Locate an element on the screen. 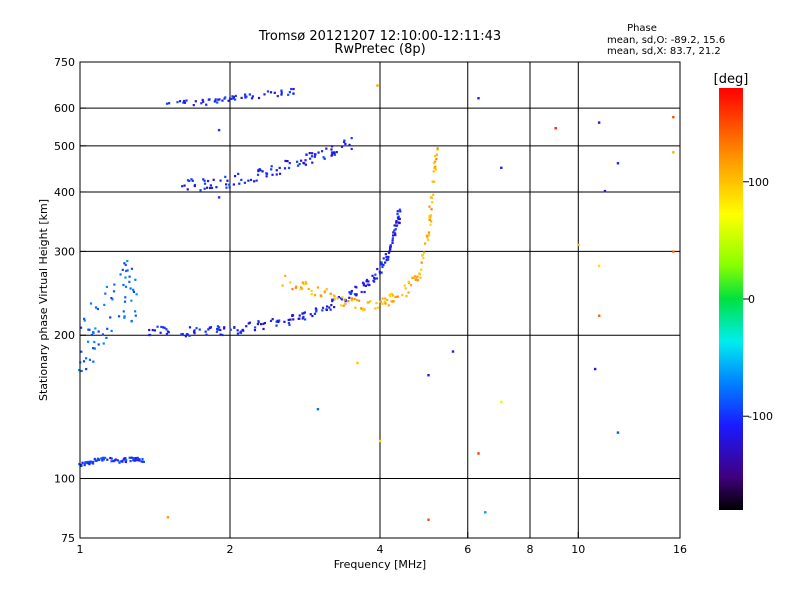 The height and width of the screenshot is (600, 800). y-ticks: 75 100 200 300 400 500 600 750 is located at coordinates (70, 300).